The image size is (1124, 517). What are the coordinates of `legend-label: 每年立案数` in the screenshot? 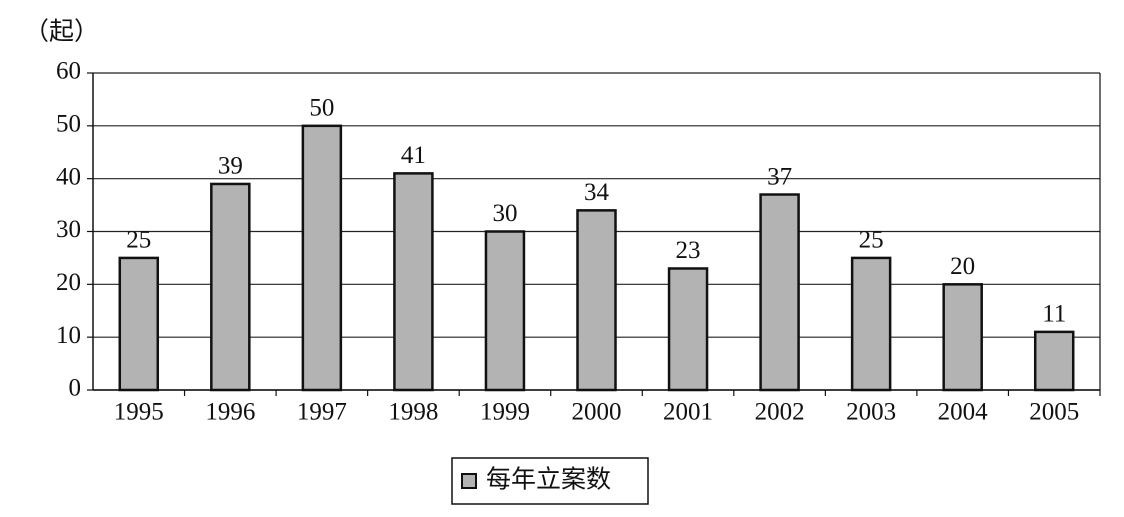 It's located at (548, 480).